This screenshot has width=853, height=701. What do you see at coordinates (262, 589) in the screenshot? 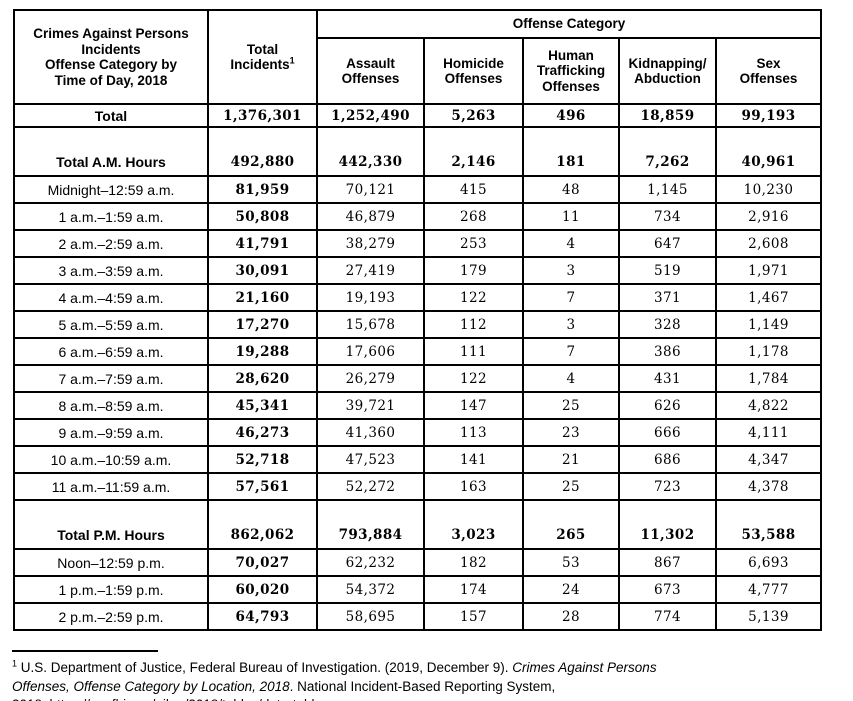
I see `total-incidents-cell: 60,020` at bounding box center [262, 589].